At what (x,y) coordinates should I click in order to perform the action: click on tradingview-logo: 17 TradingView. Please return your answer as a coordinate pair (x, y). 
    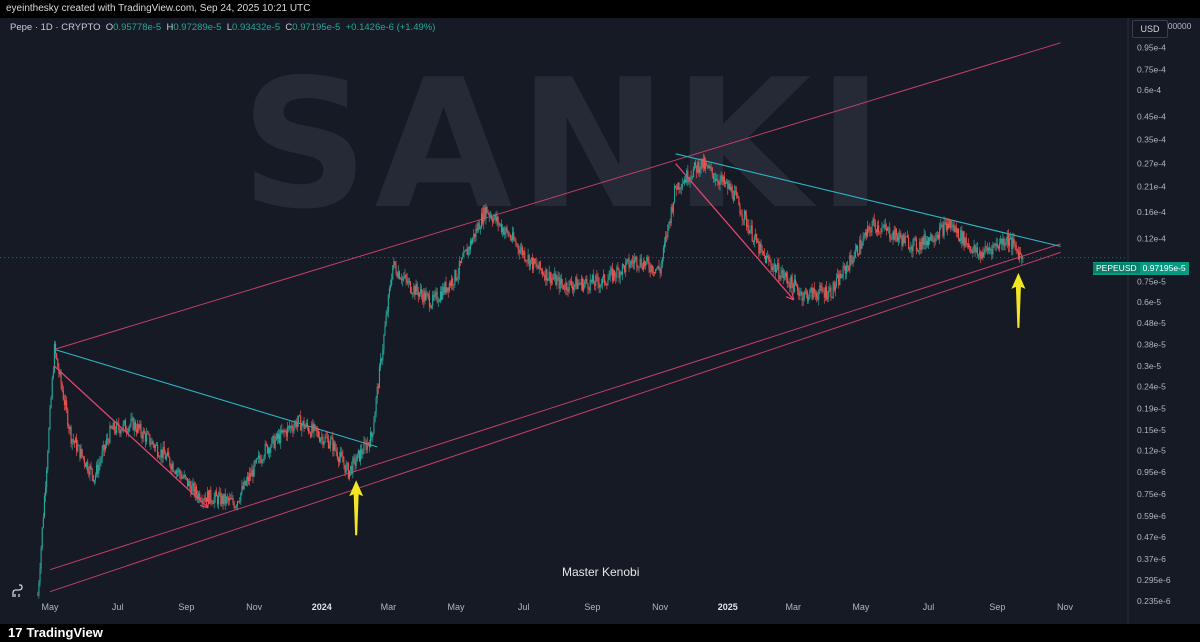
    Looking at the image, I should click on (55, 632).